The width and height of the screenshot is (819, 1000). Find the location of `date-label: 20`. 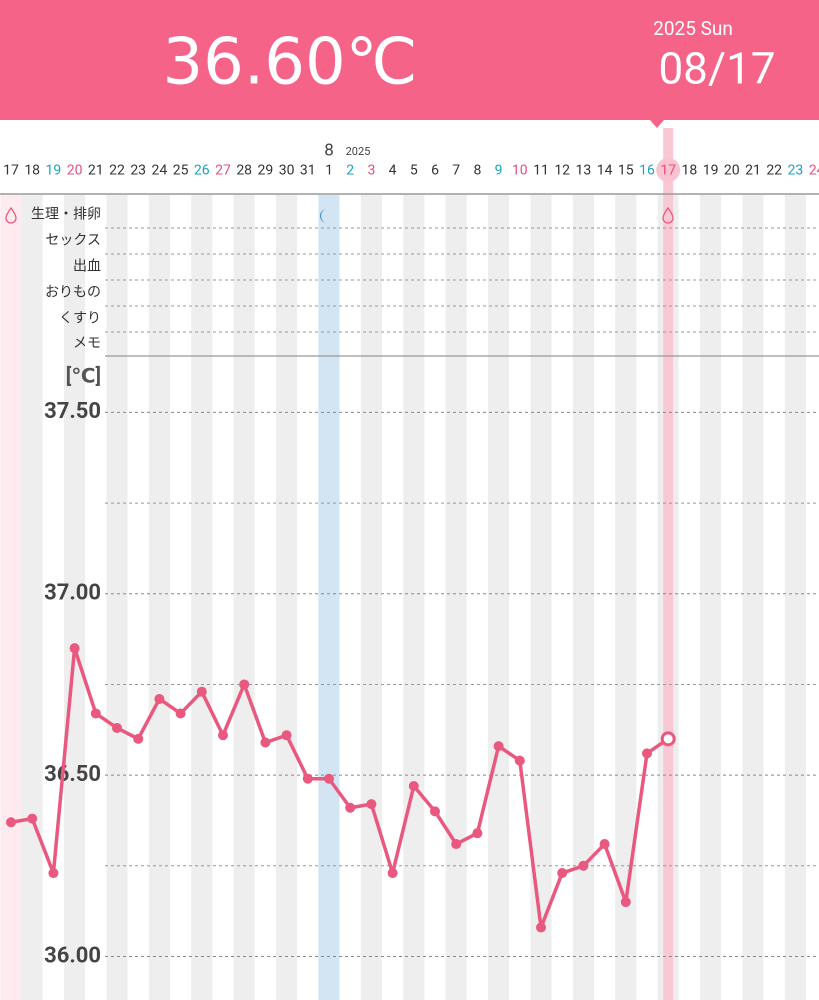

date-label: 20 is located at coordinates (75, 171).